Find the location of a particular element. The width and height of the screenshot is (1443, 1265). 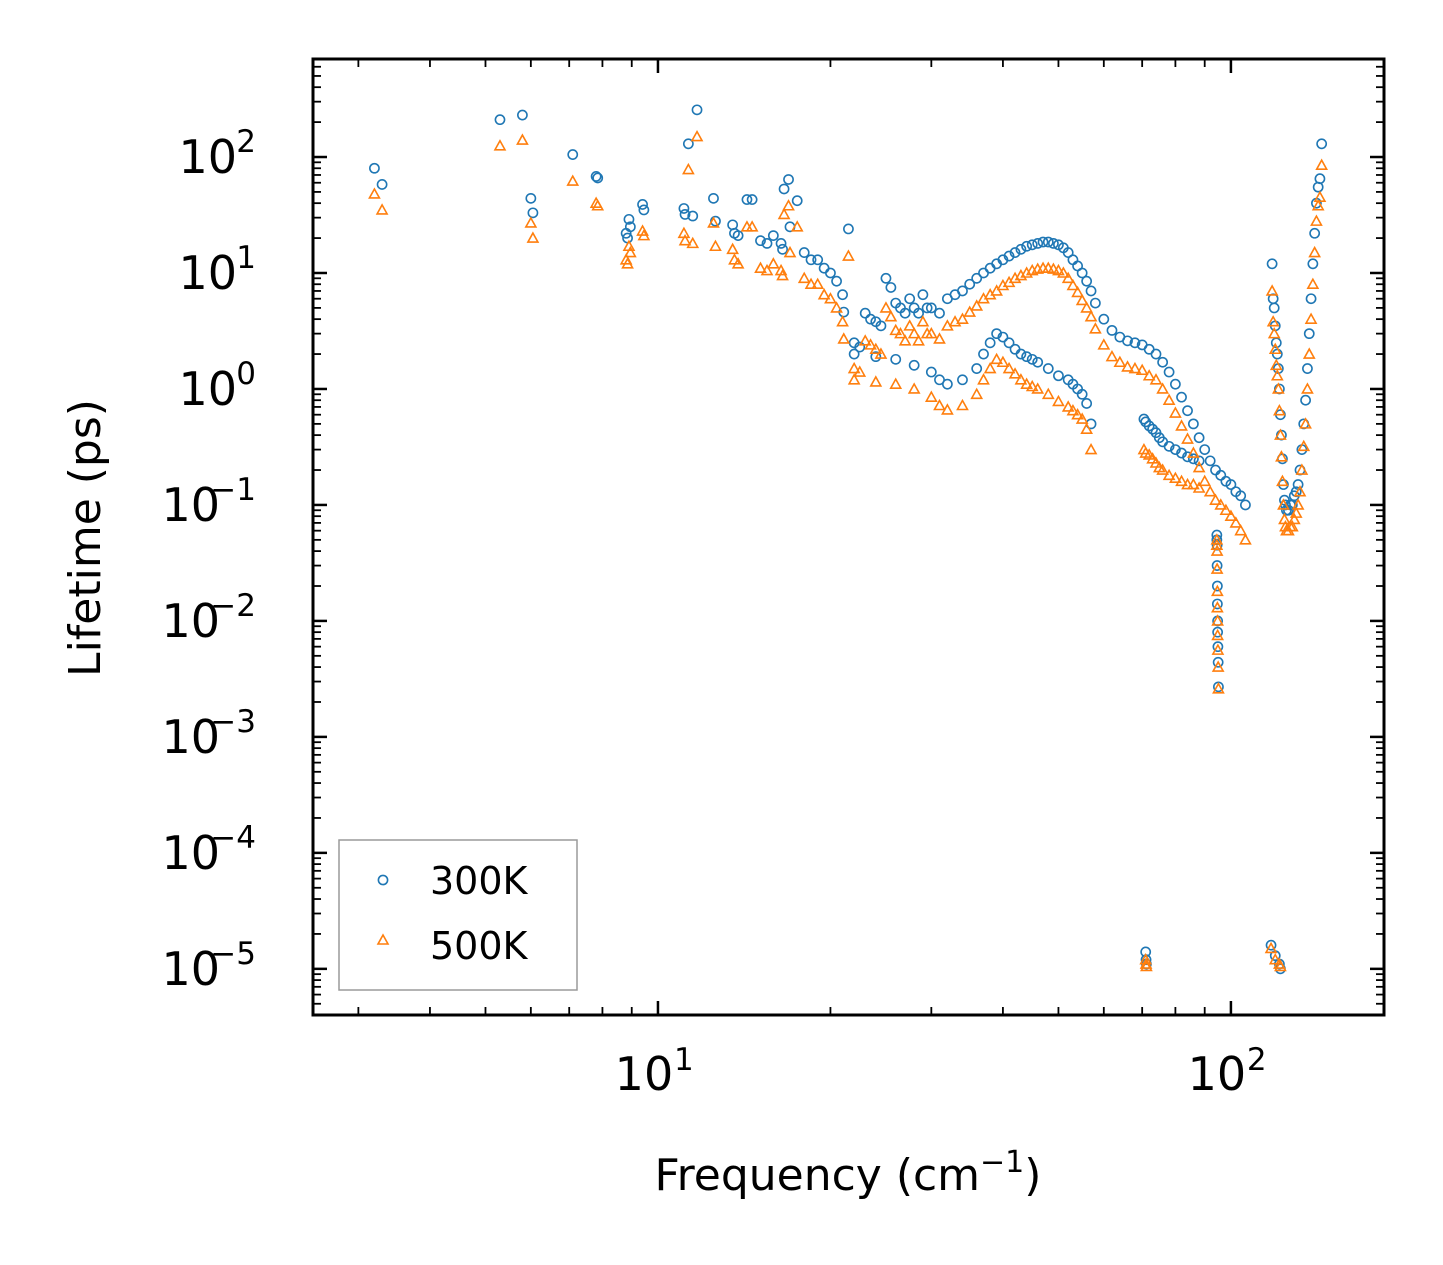

y-tick-label-exponent: −2 is located at coordinates (233, 606).